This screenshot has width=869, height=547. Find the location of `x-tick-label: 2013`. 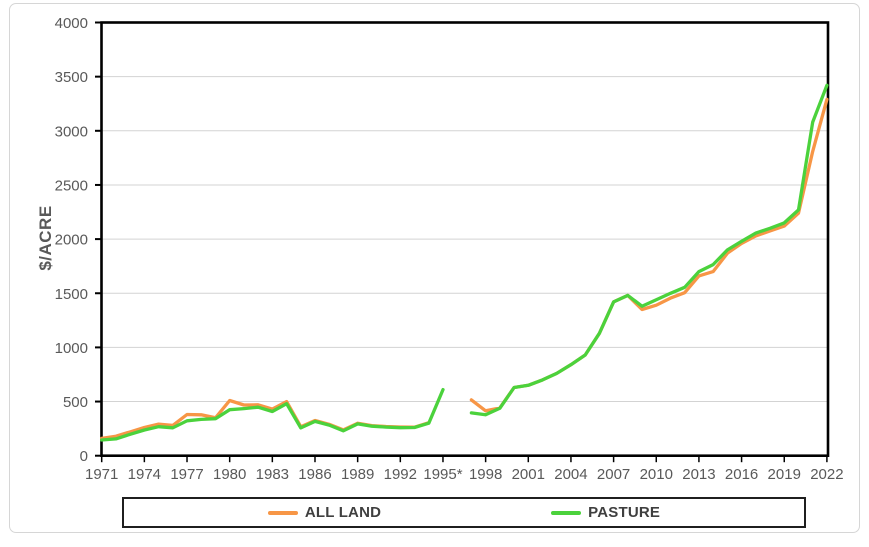

x-tick-label: 2013 is located at coordinates (698, 474).